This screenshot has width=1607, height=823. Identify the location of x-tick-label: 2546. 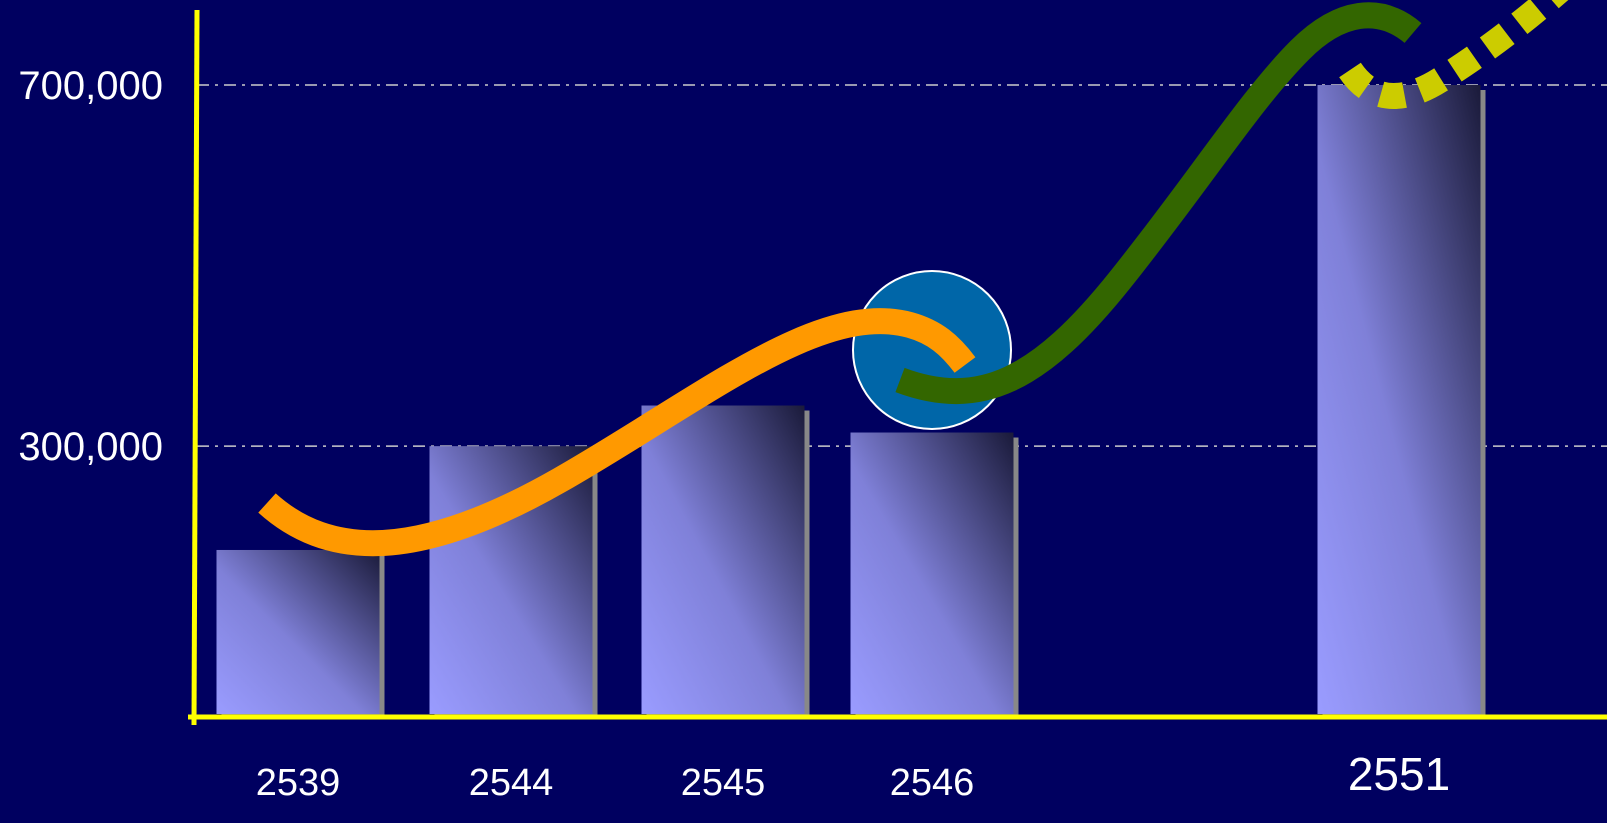
(932, 783).